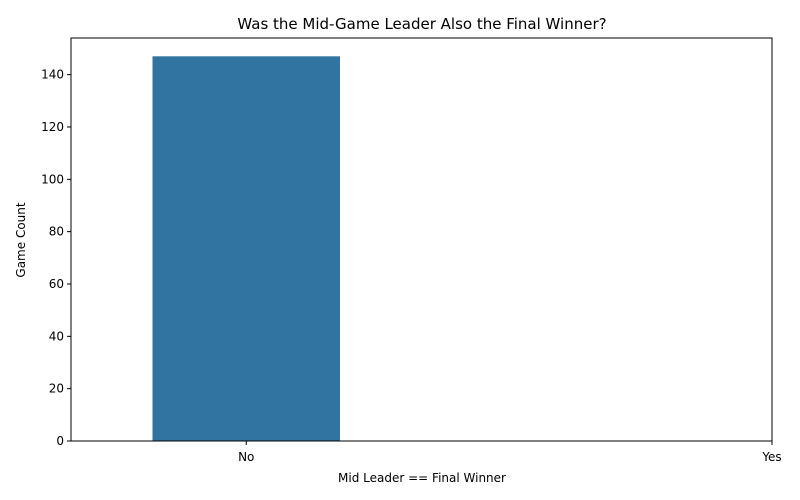 This screenshot has height=500, width=800. Describe the element at coordinates (21, 239) in the screenshot. I see `y-axis-label: Game Count` at that location.